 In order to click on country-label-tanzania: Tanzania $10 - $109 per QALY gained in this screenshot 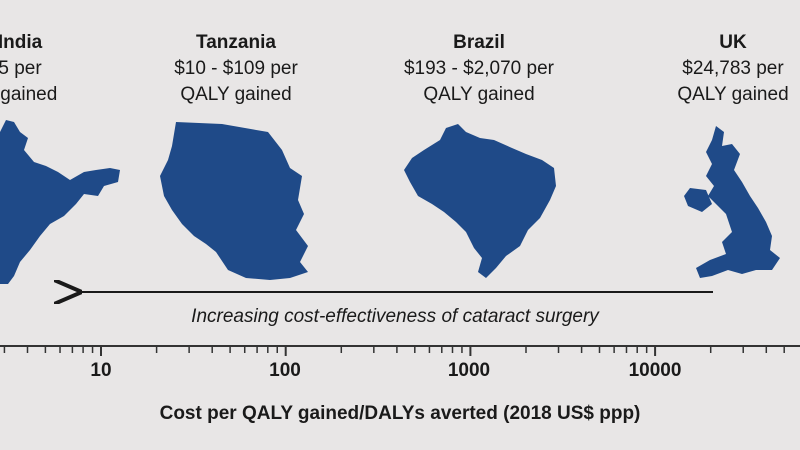, I will do `click(236, 69)`.